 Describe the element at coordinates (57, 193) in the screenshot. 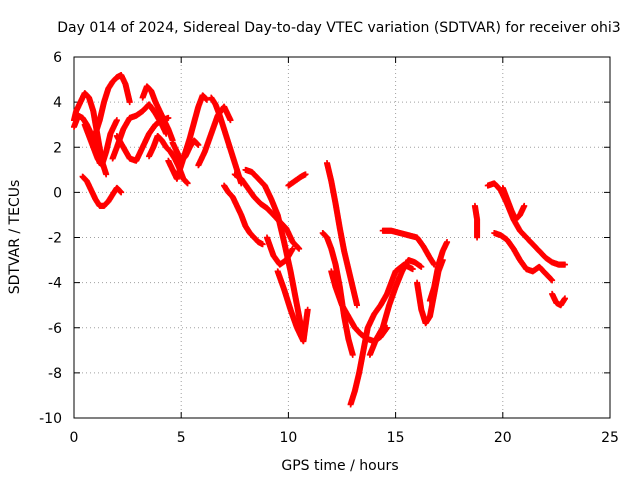

I see `y-tick-label: 0` at that location.